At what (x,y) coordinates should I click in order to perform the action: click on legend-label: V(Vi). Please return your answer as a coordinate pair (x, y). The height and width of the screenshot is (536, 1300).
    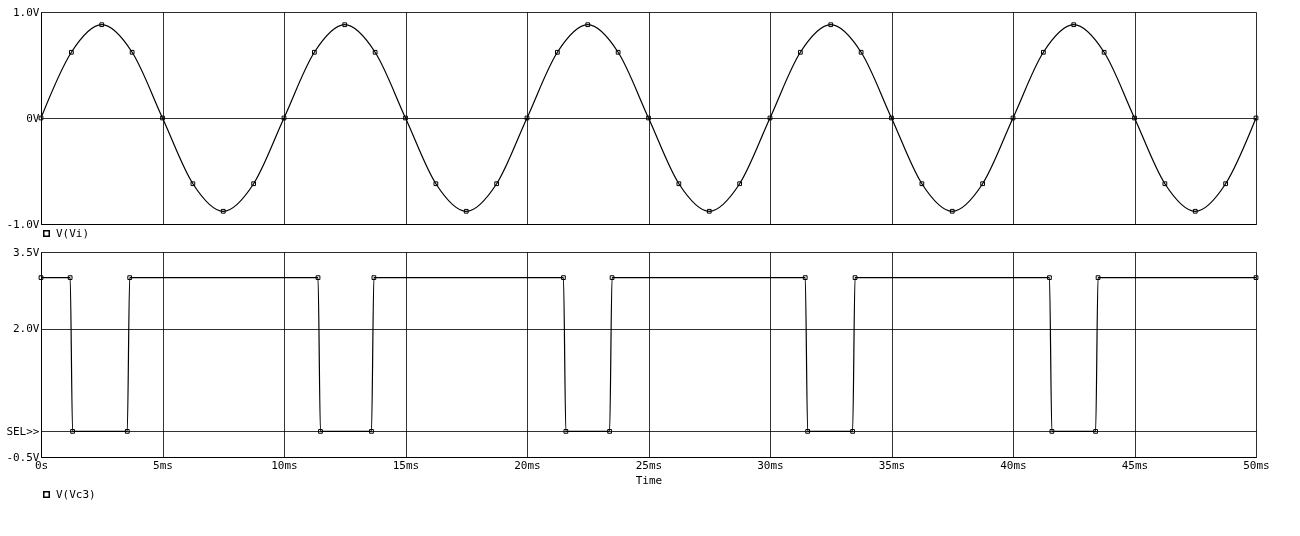
    Looking at the image, I should click on (73, 233).